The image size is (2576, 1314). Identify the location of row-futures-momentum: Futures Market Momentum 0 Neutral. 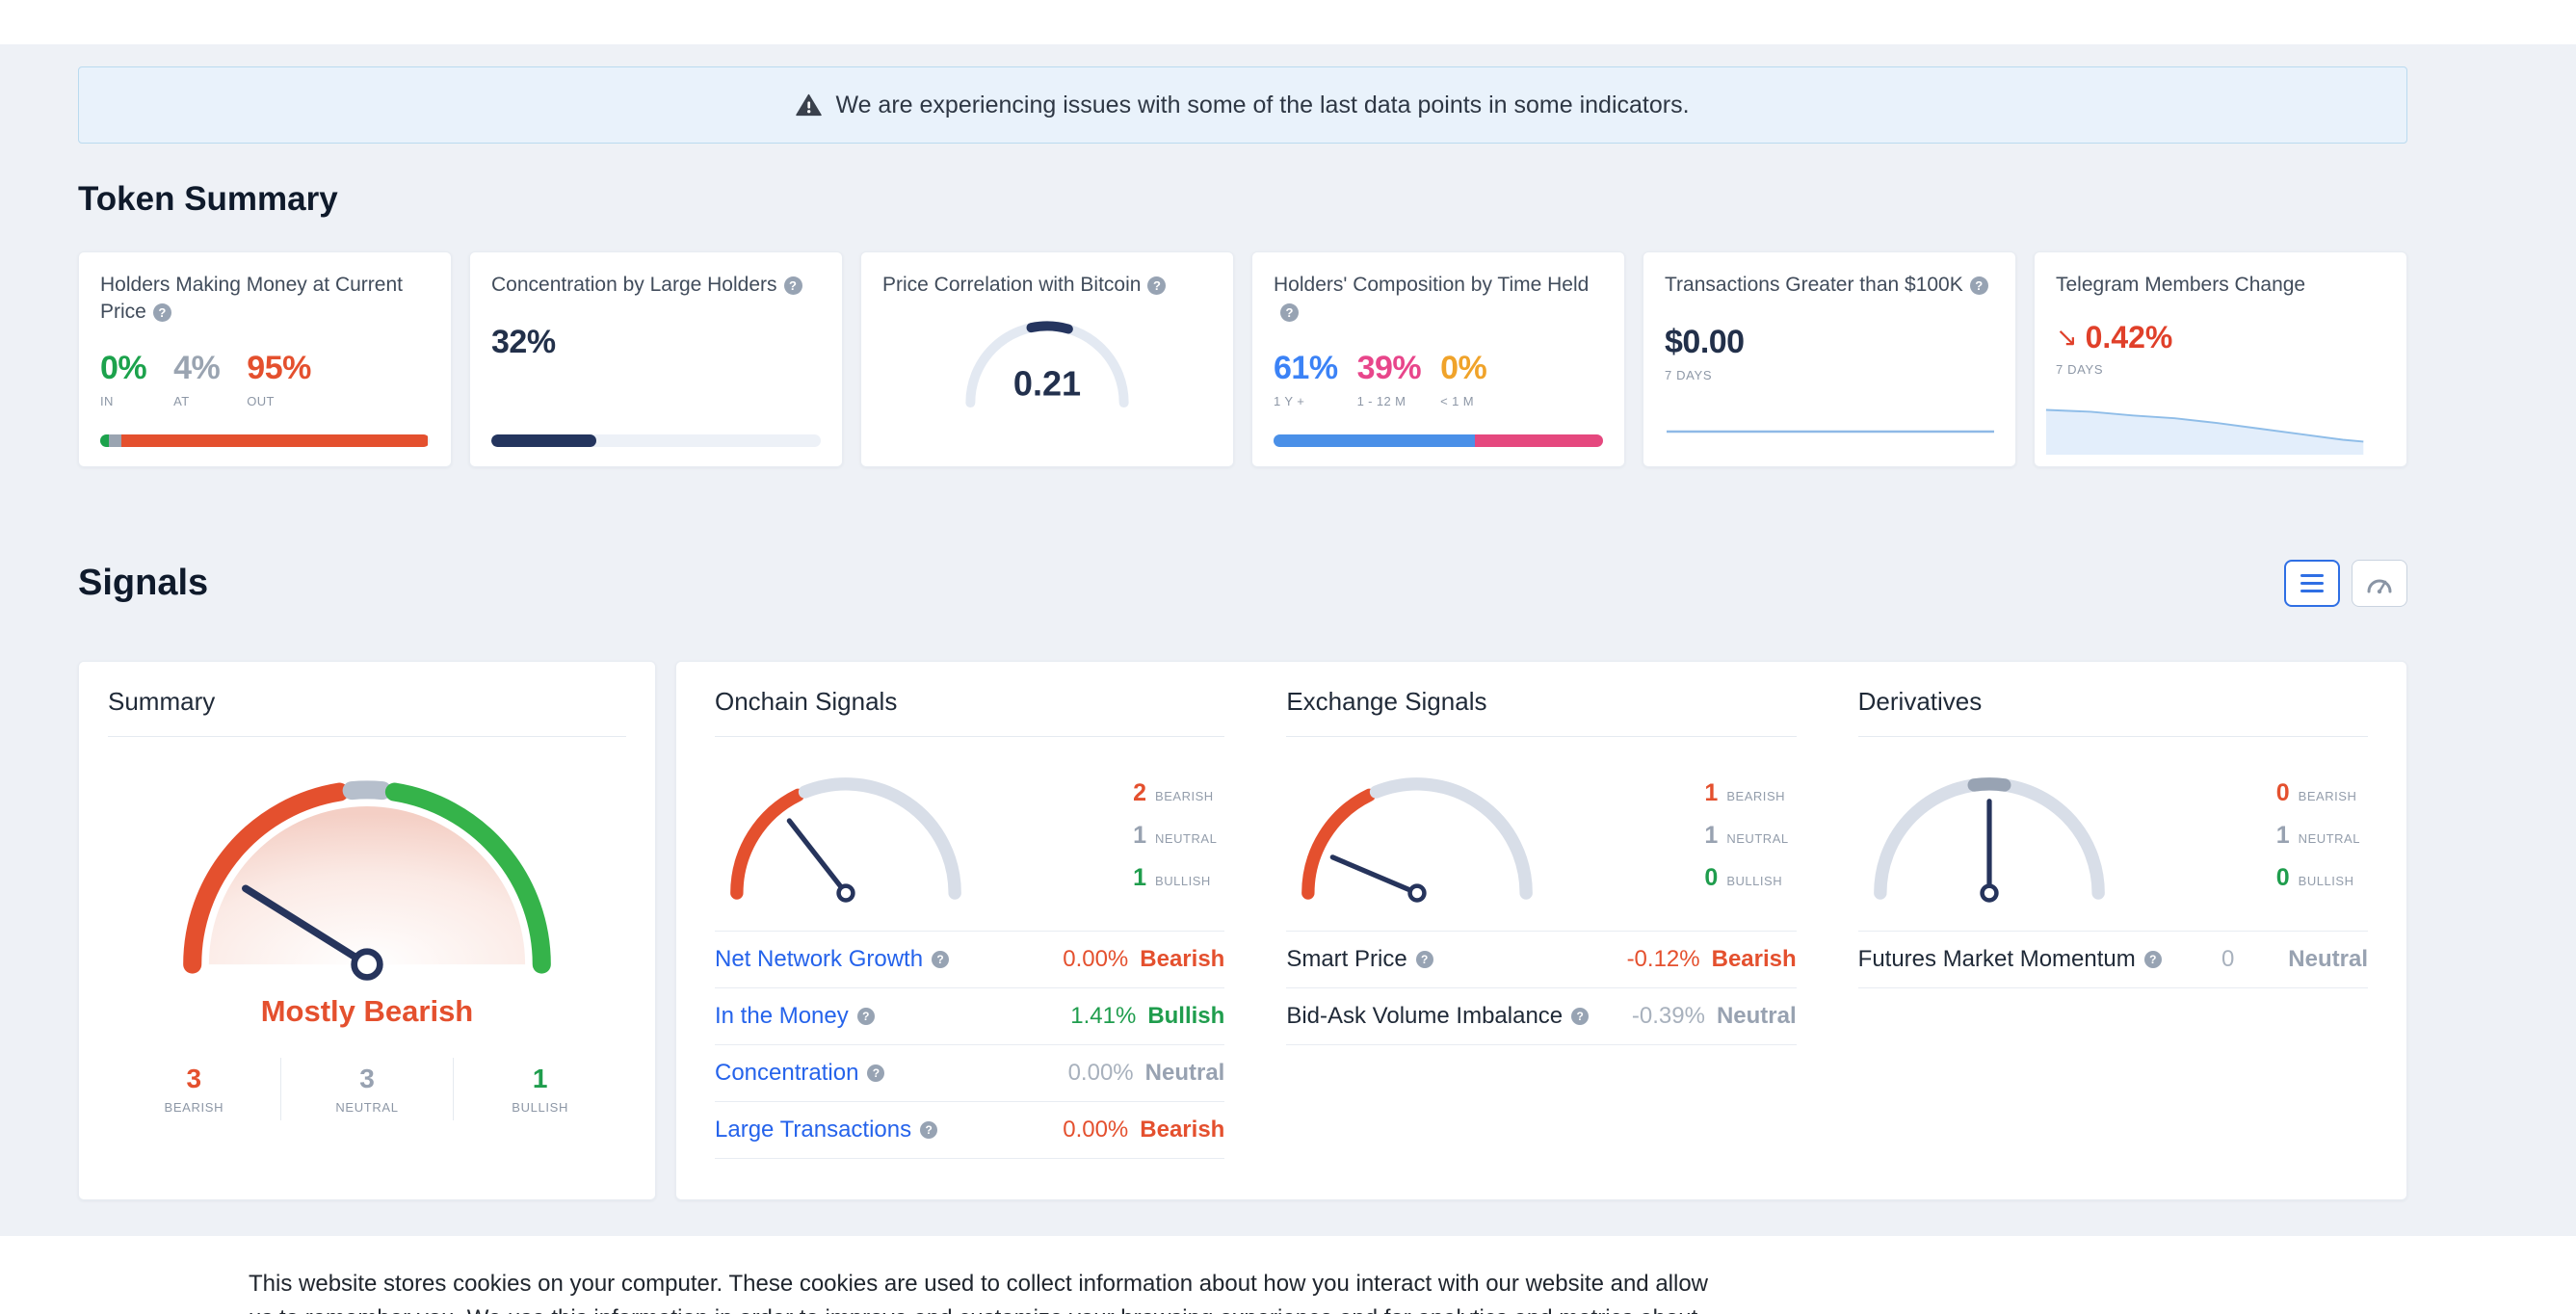
(2112, 960).